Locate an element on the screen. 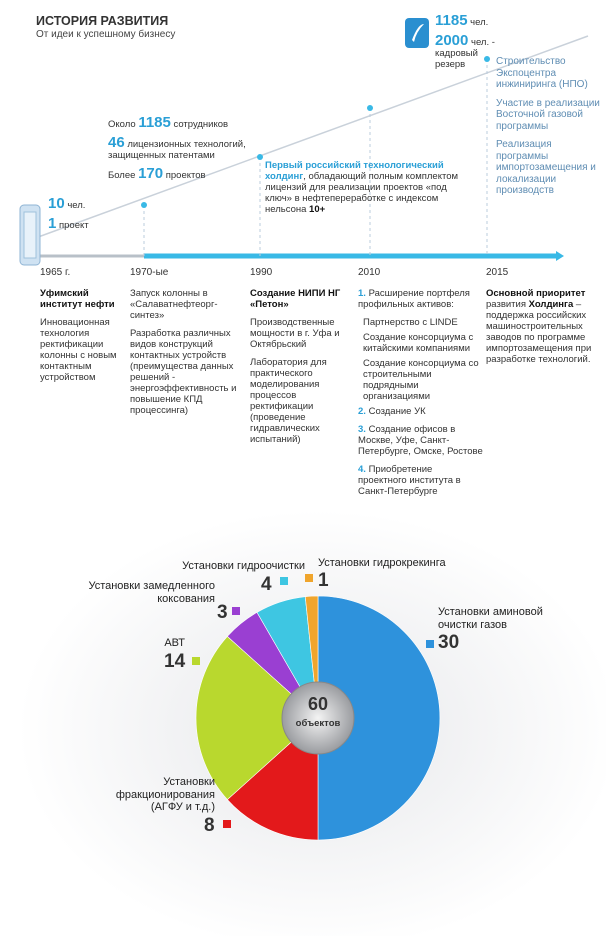 The height and width of the screenshot is (936, 606). dots is located at coordinates (315, 132).